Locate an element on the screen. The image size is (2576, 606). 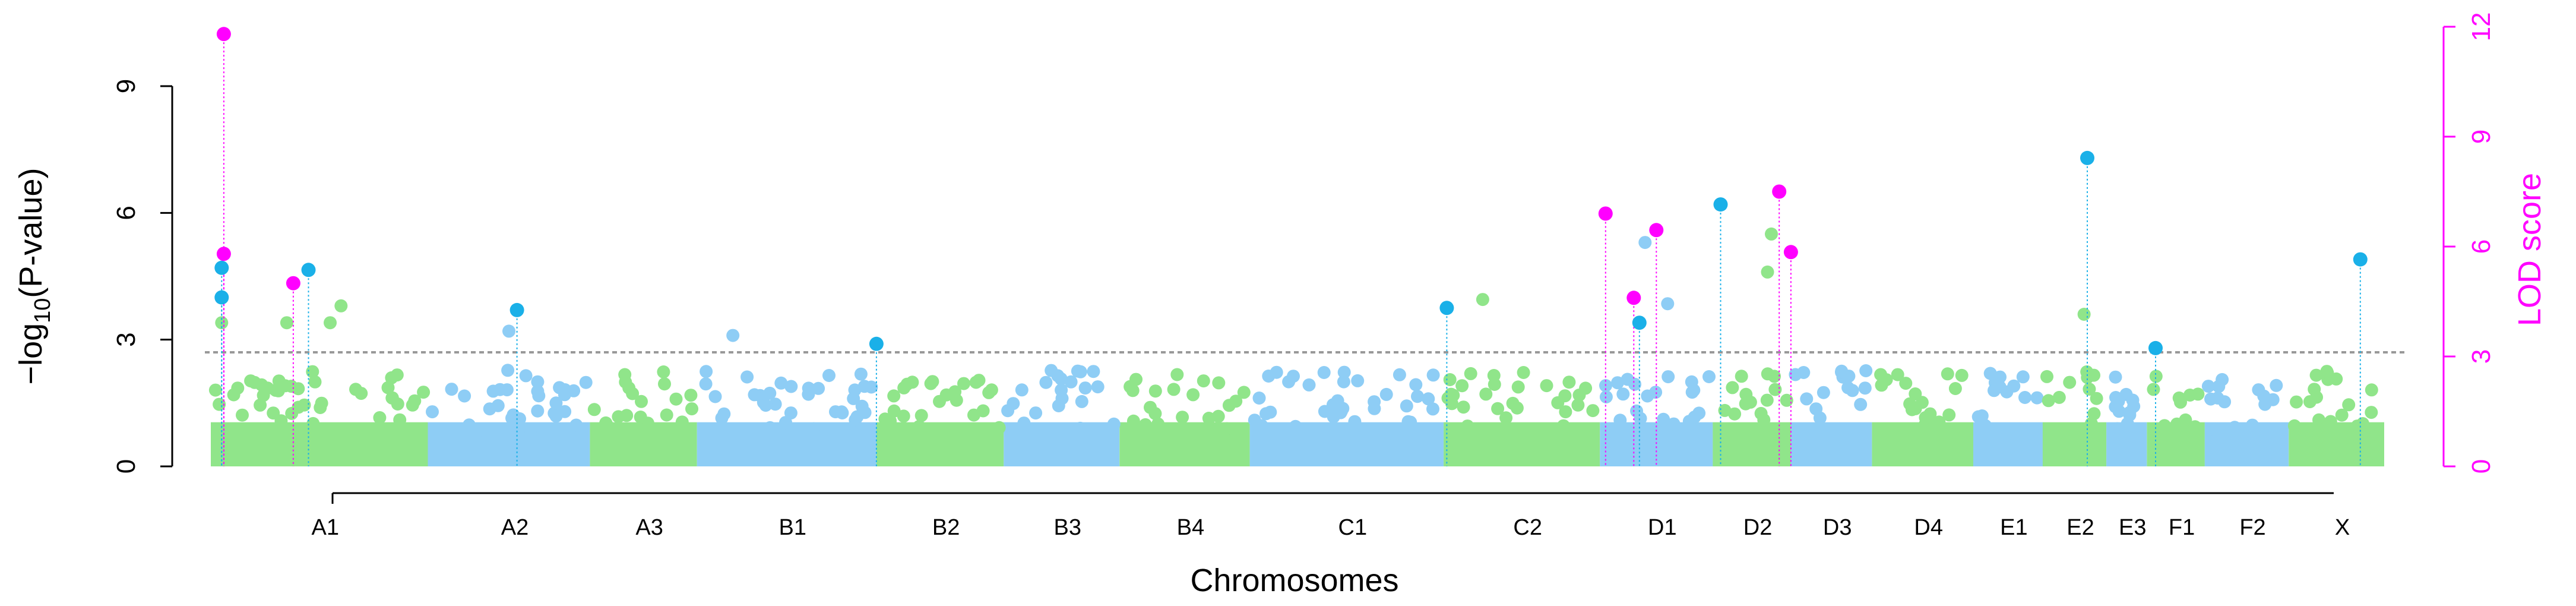
y2-axis-ticks: 0 3 6 9 12 is located at coordinates (2470, 243).